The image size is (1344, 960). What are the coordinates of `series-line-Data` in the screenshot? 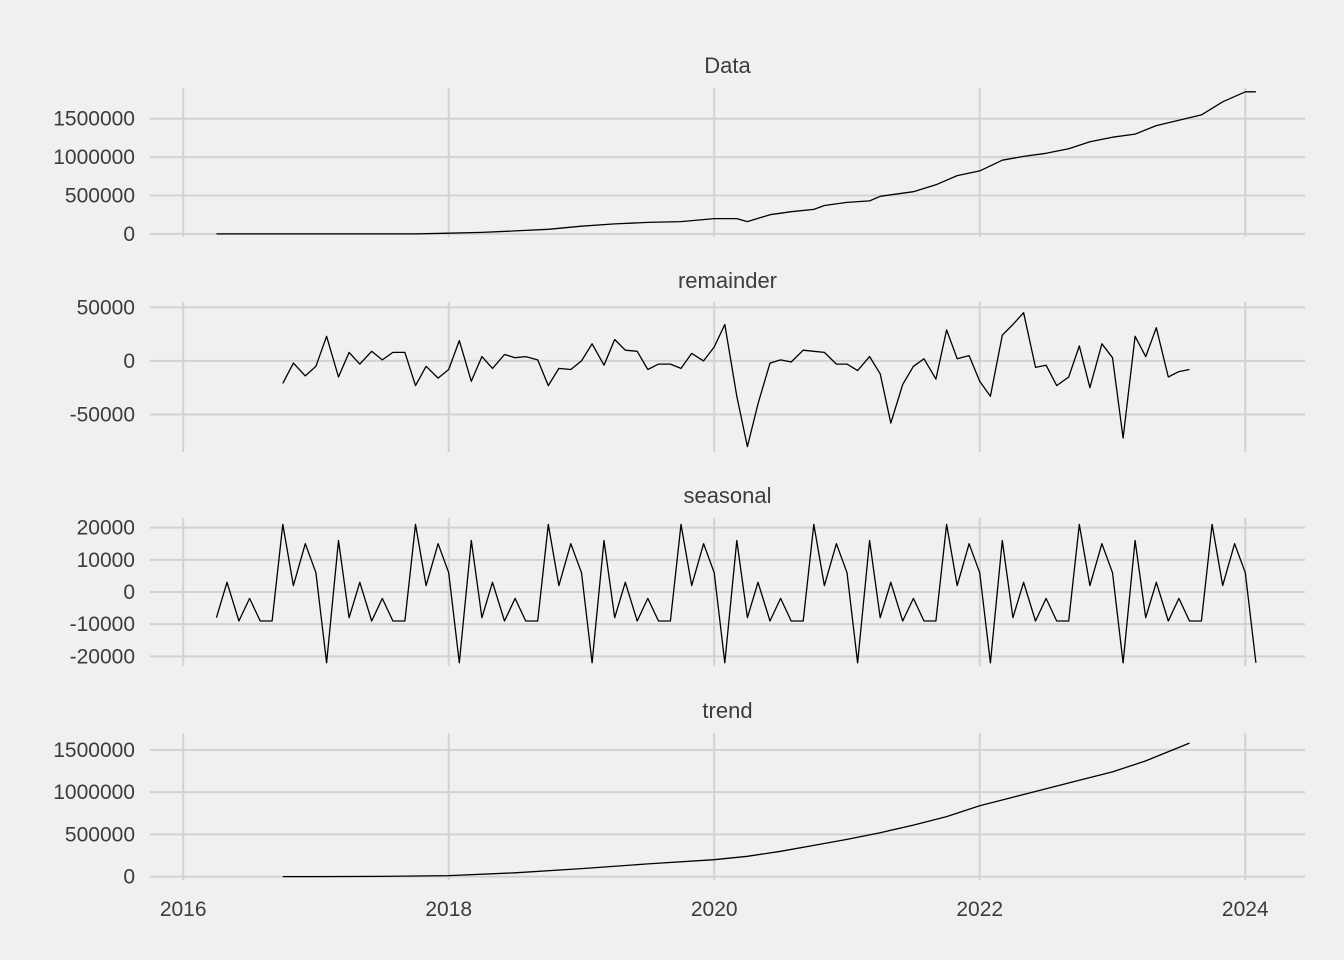 It's located at (736, 163).